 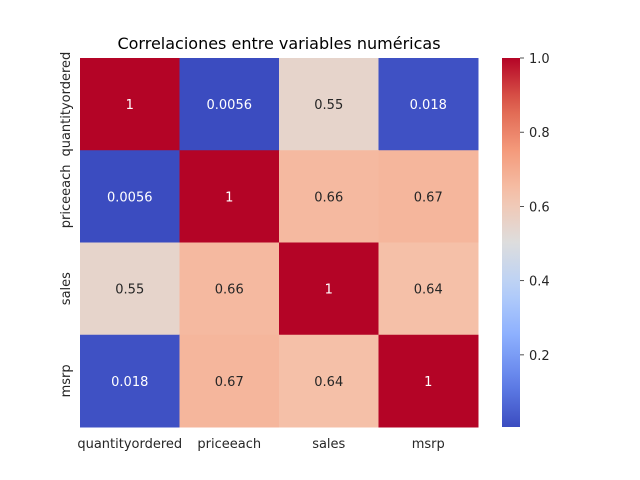 I want to click on cell-annotation-1-2: 0.66, so click(x=328, y=197).